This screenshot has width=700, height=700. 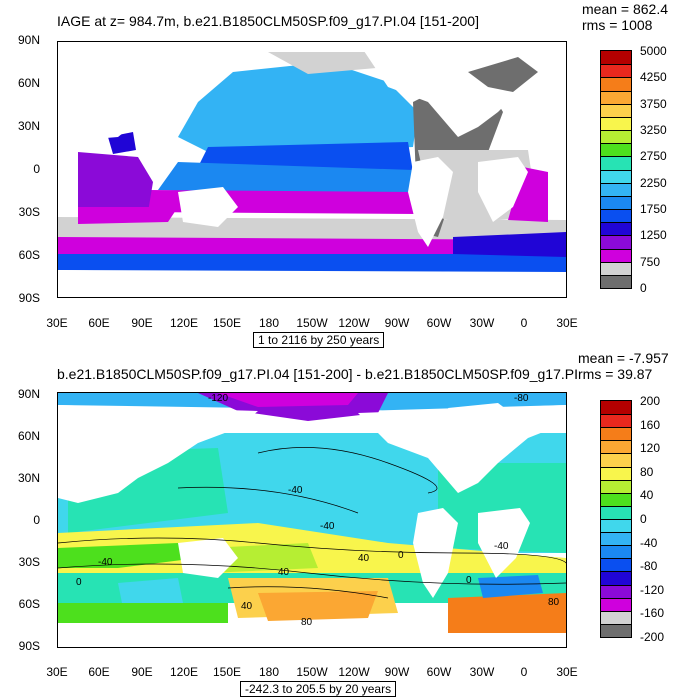 I want to click on p2-lon-12: 30E, so click(x=567, y=672).